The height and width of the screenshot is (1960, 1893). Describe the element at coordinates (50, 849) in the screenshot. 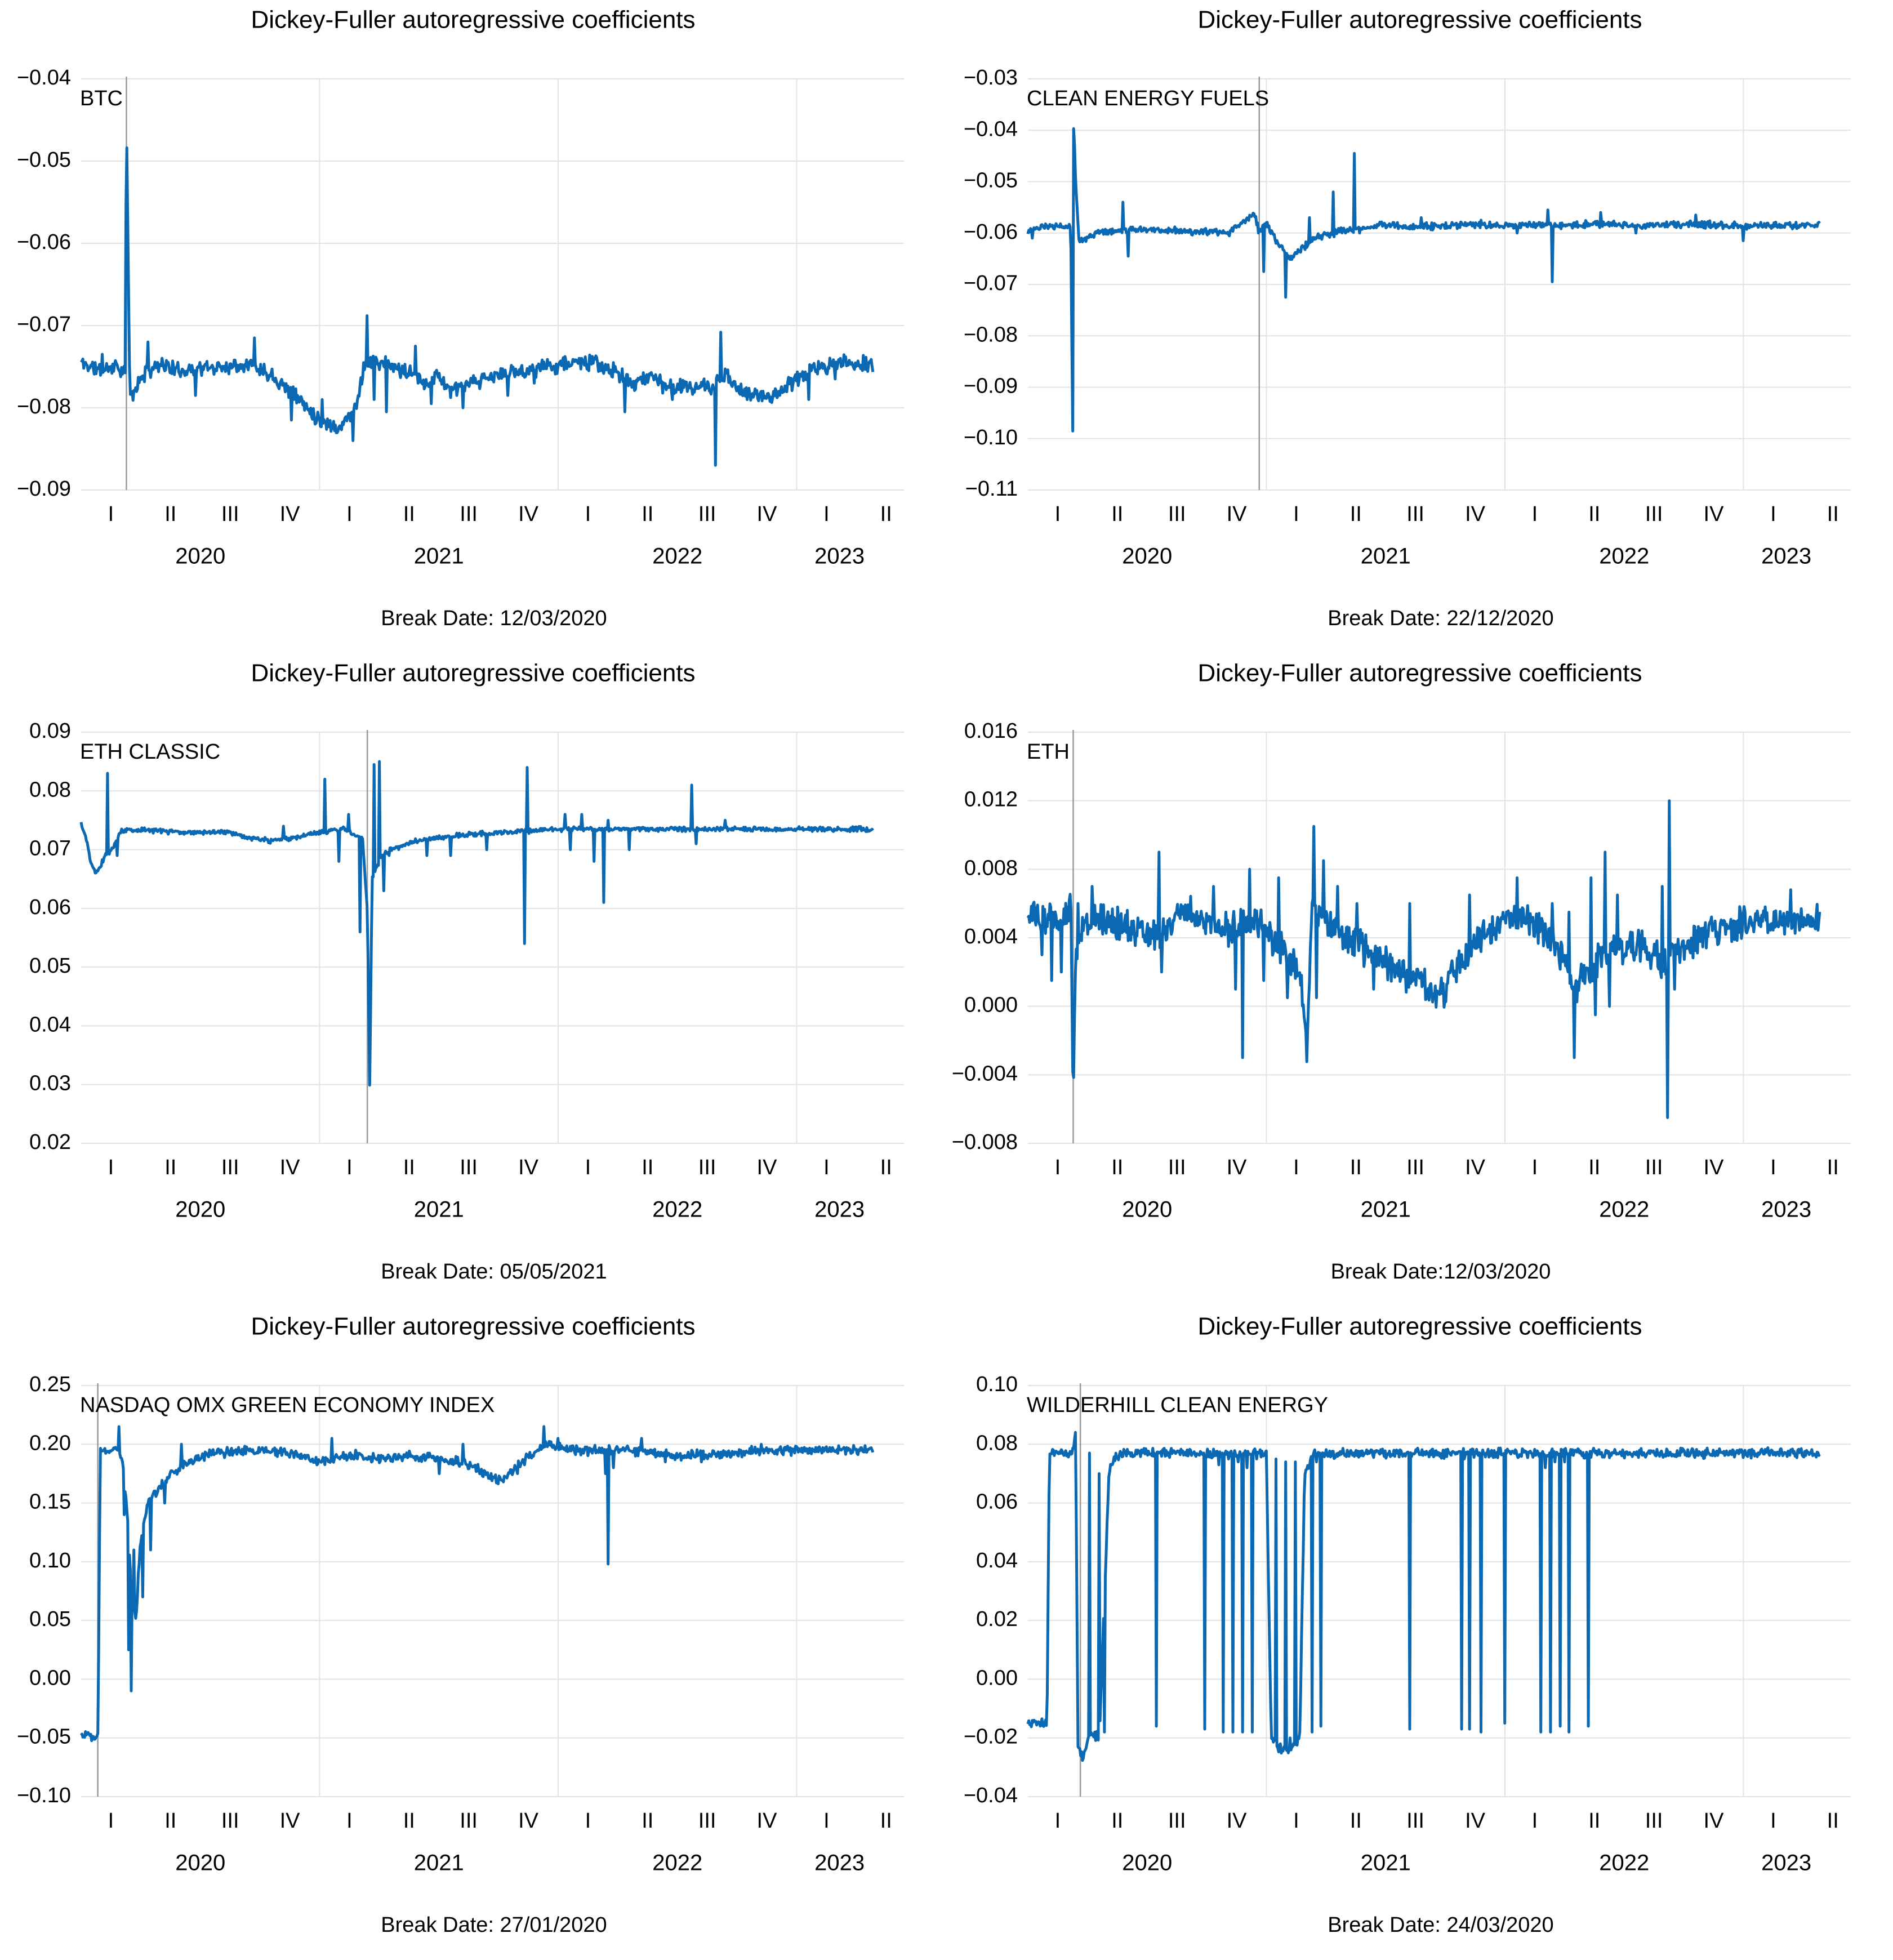

I see `y-tick-label: 0.07` at that location.